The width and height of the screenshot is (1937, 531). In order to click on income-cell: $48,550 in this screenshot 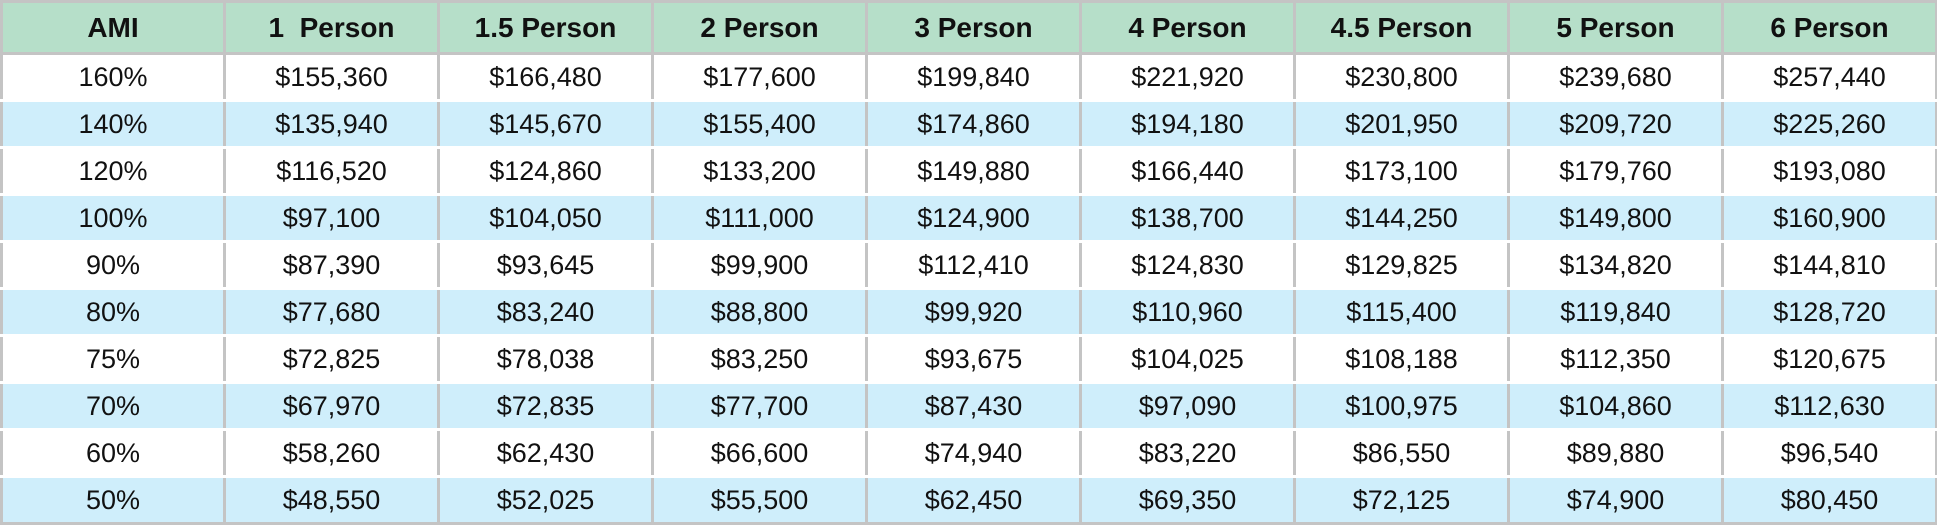, I will do `click(331, 500)`.